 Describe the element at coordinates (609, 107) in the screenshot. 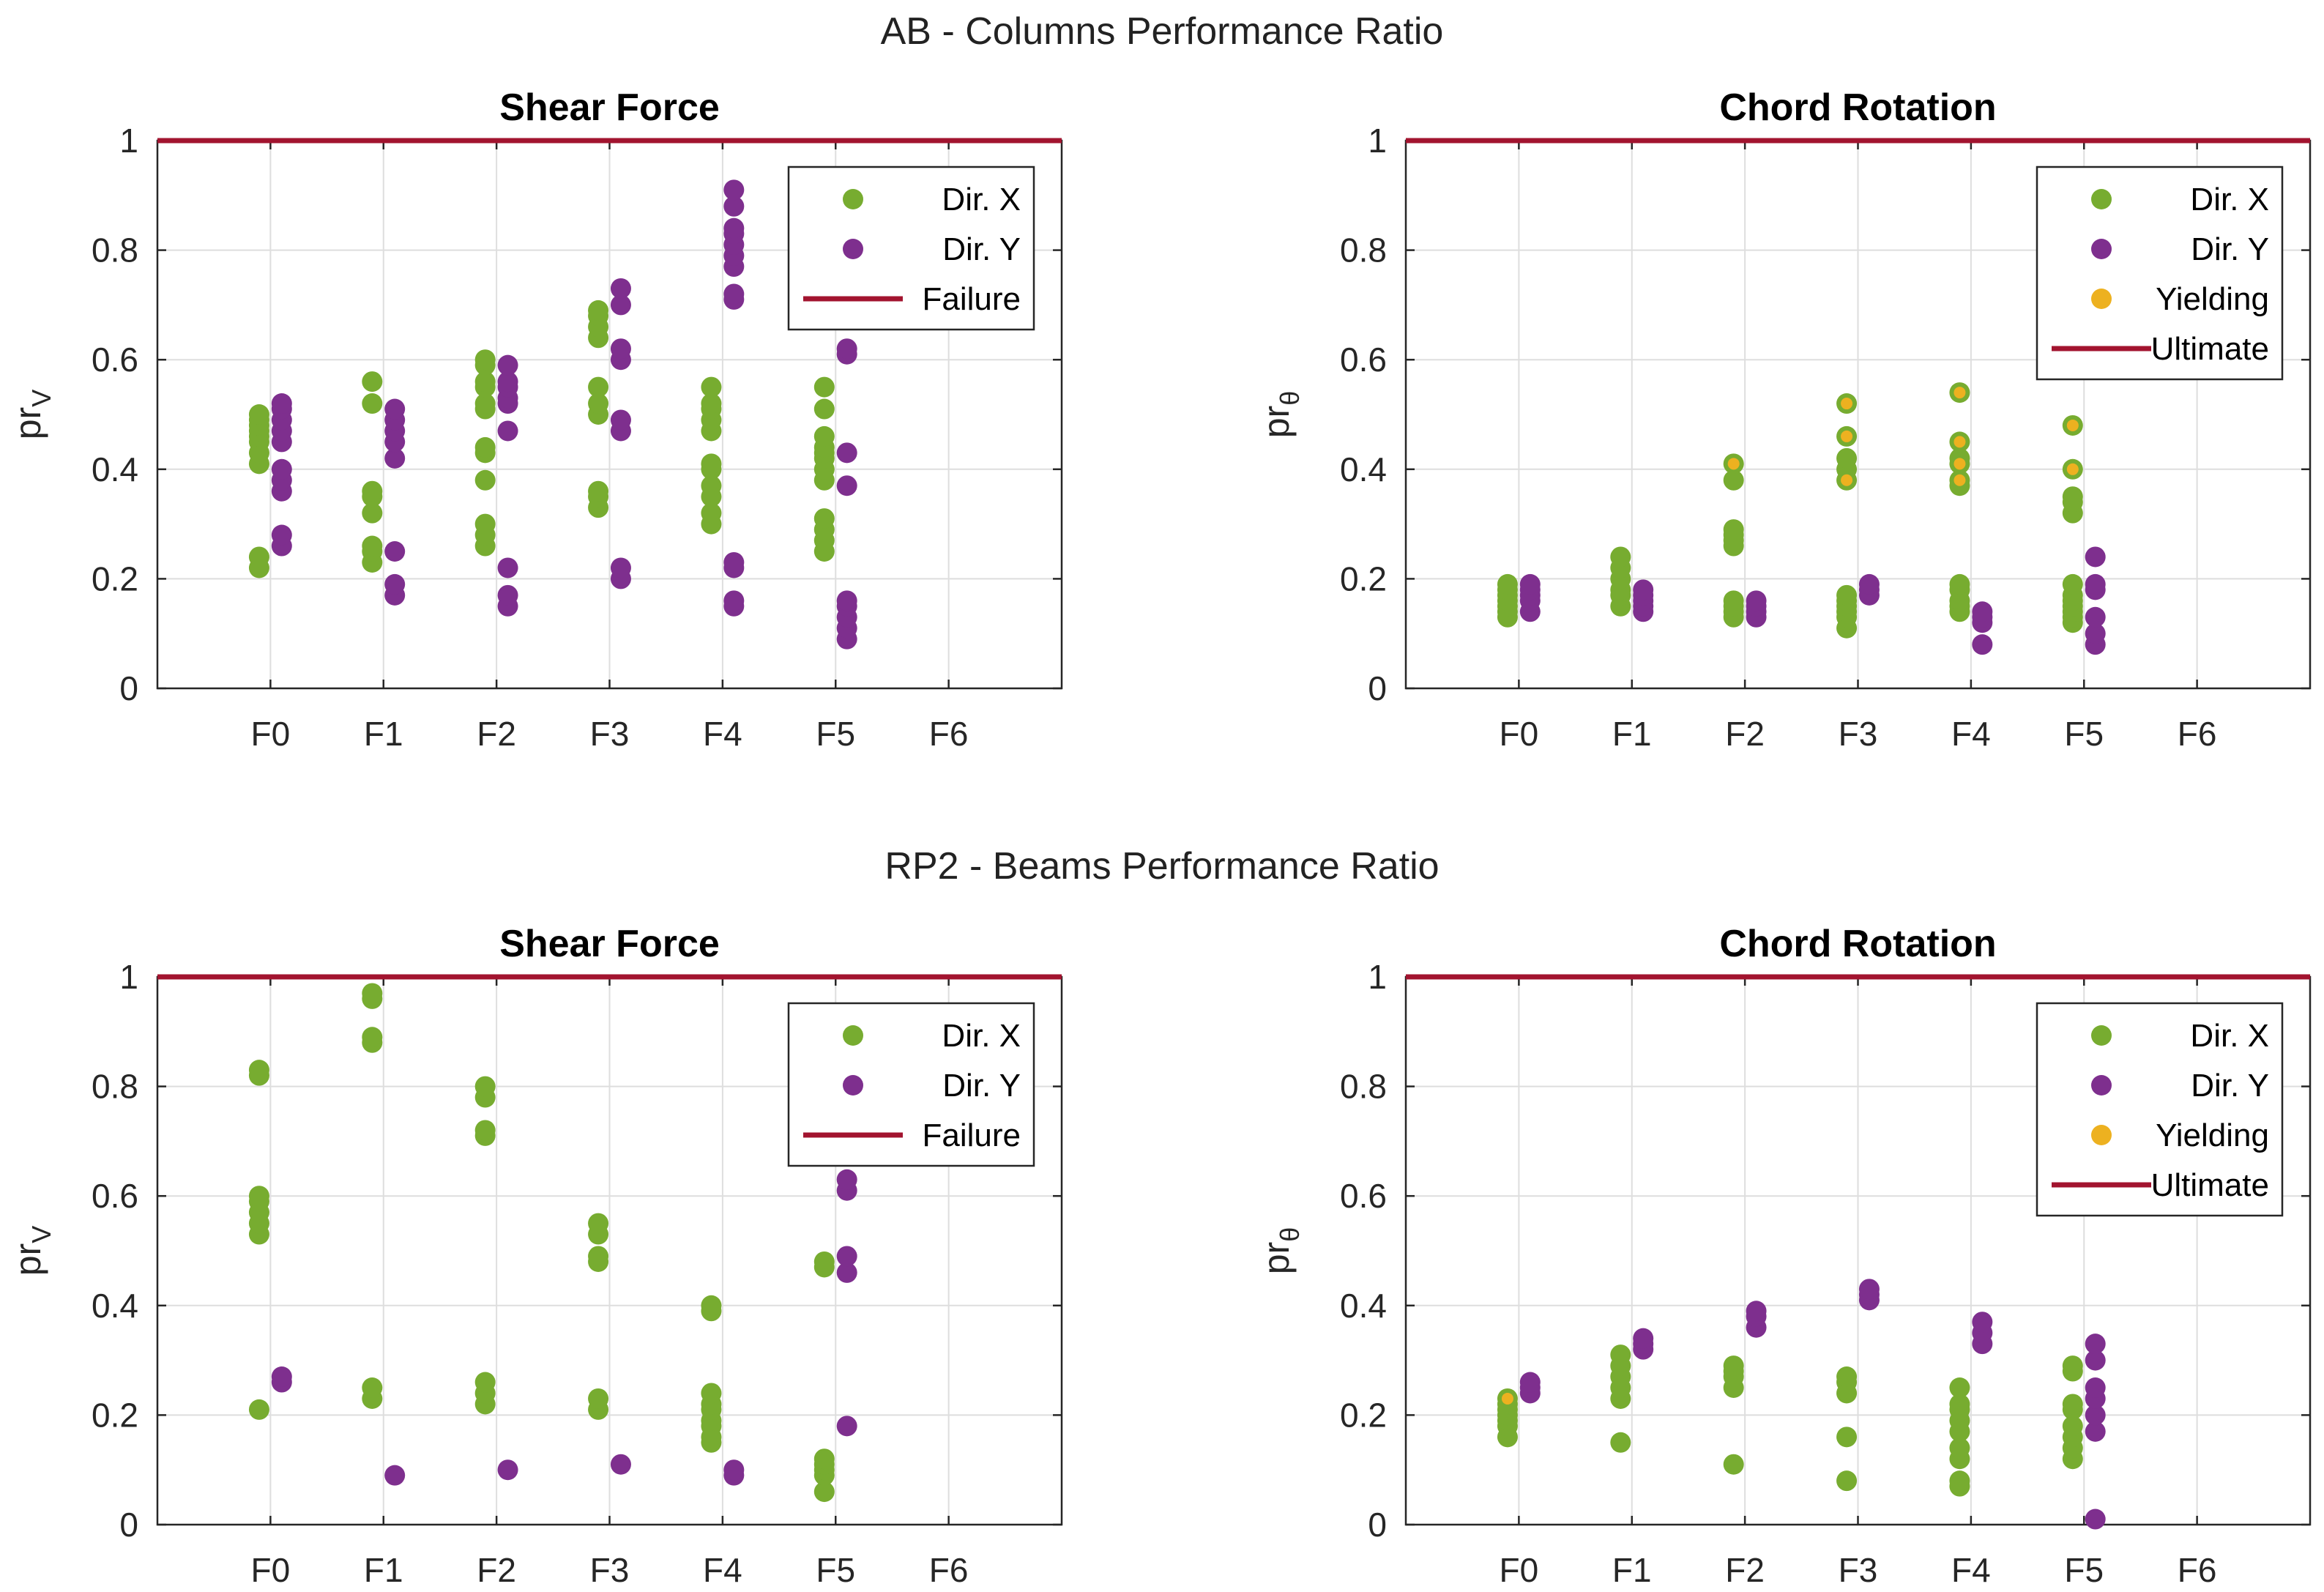

I see `panel-title: Shear Force` at that location.